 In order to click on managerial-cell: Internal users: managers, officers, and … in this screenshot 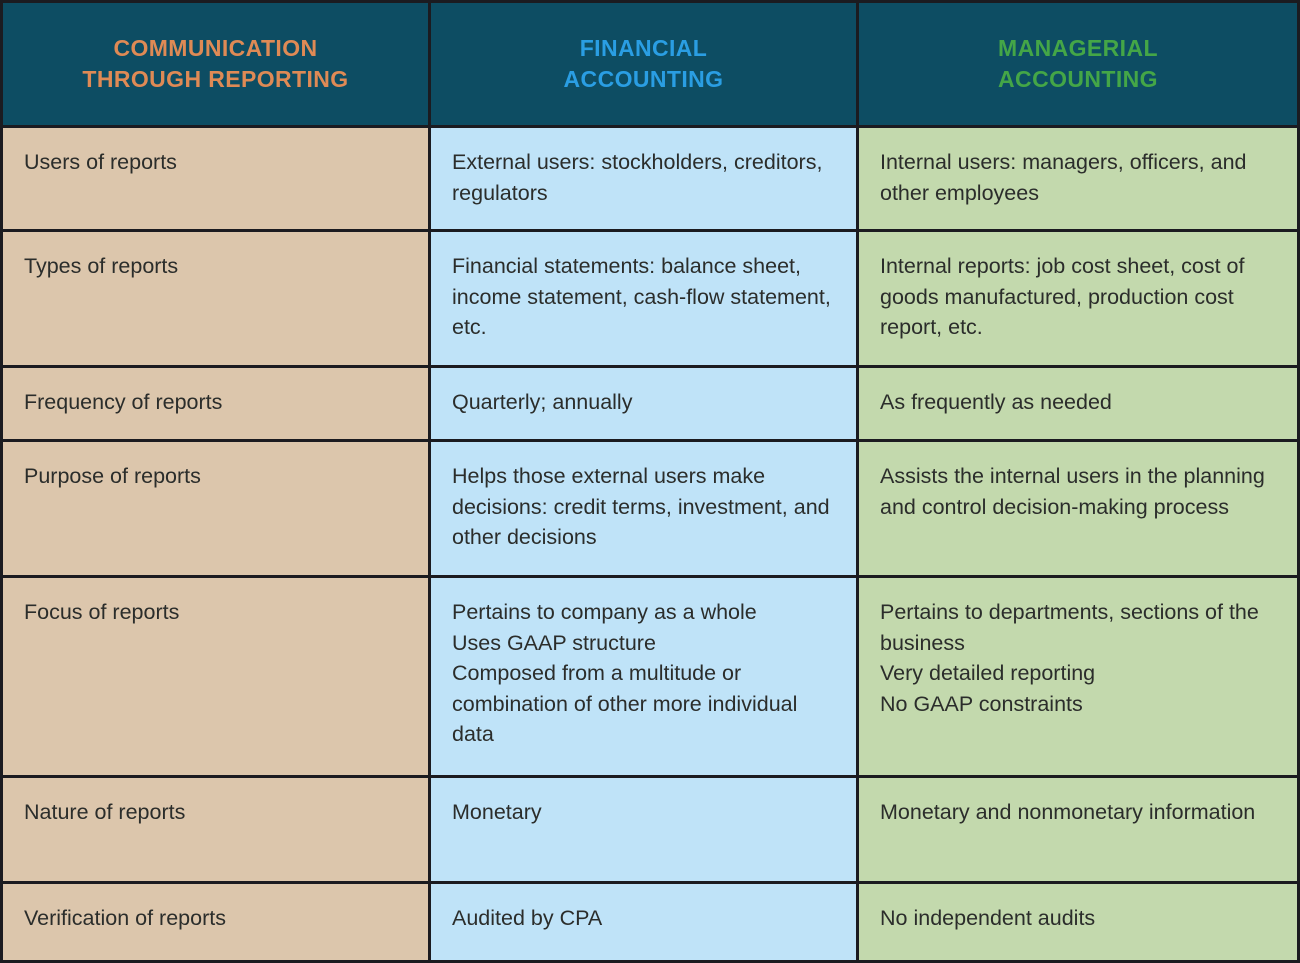, I will do `click(1078, 178)`.